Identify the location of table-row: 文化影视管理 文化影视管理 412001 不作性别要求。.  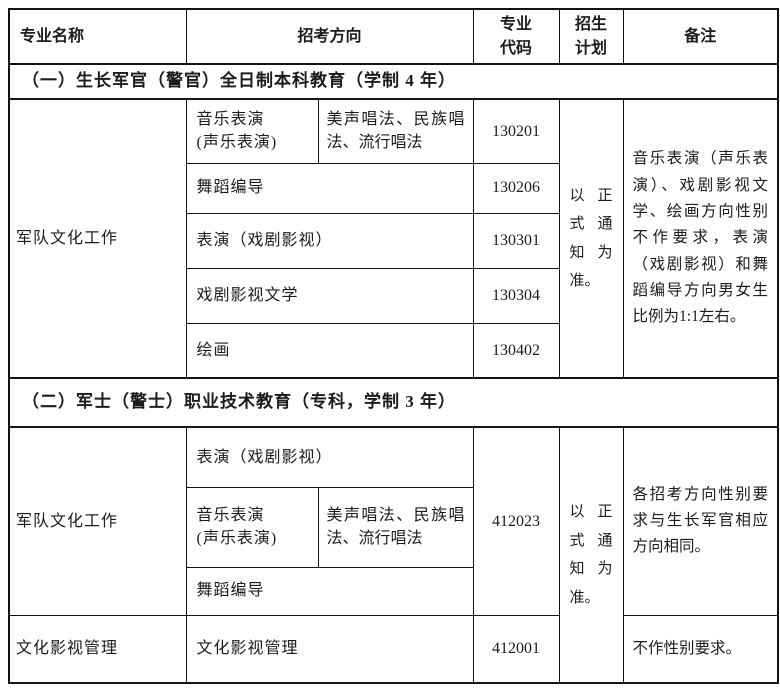
(393, 649).